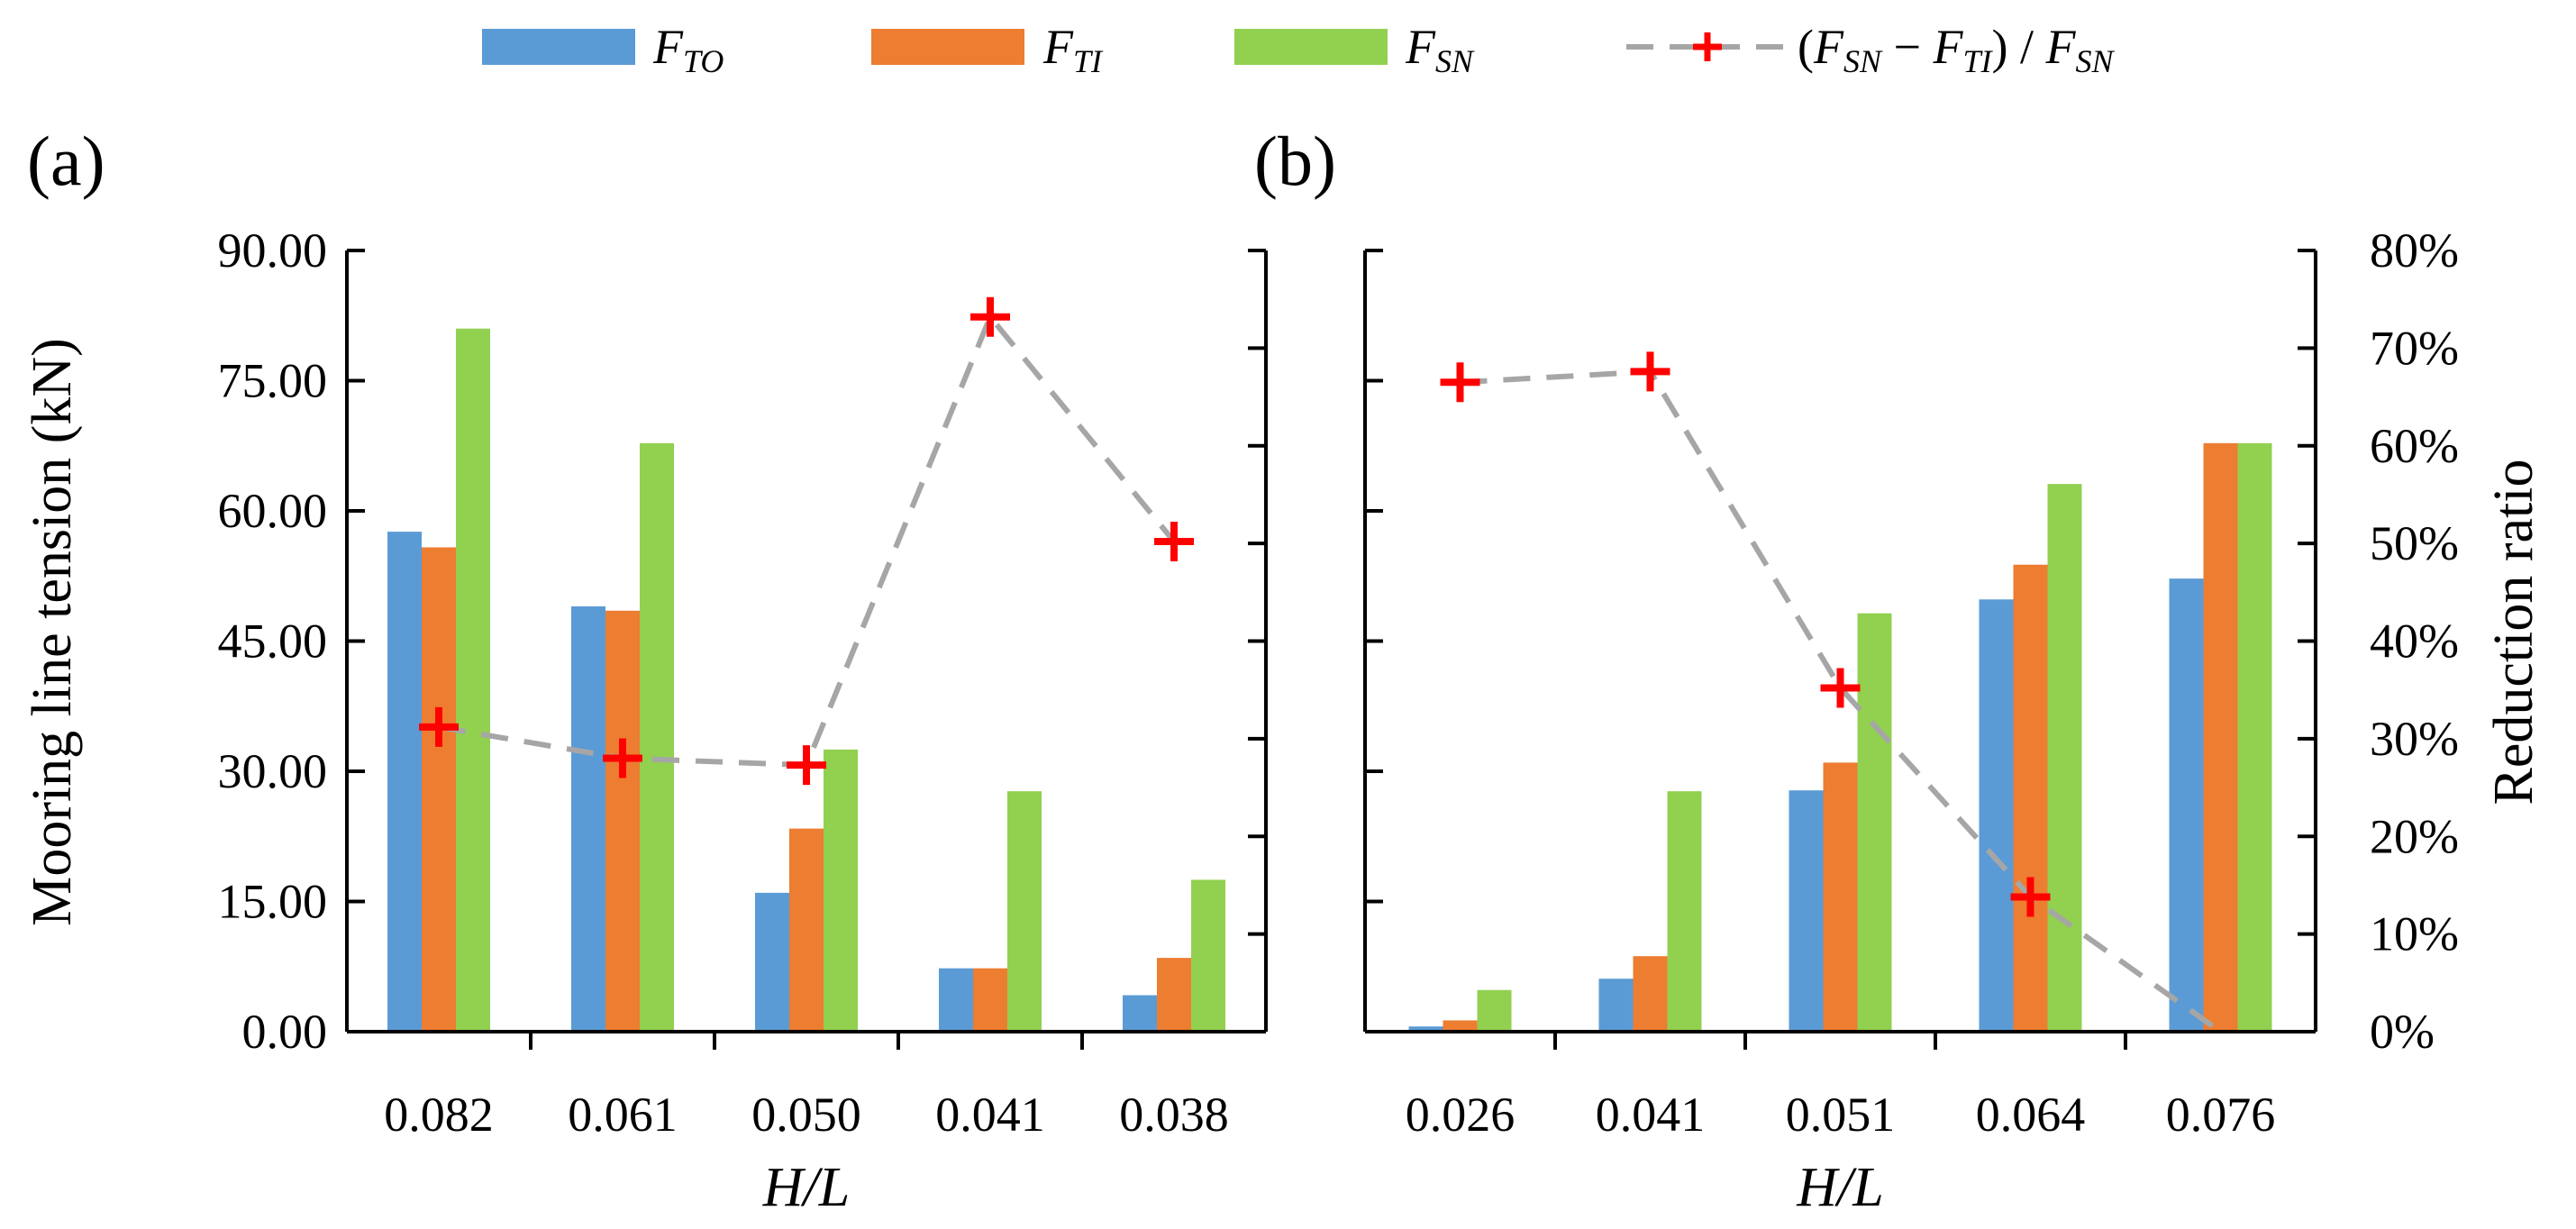  I want to click on legend-label-to: FTO, so click(688, 49).